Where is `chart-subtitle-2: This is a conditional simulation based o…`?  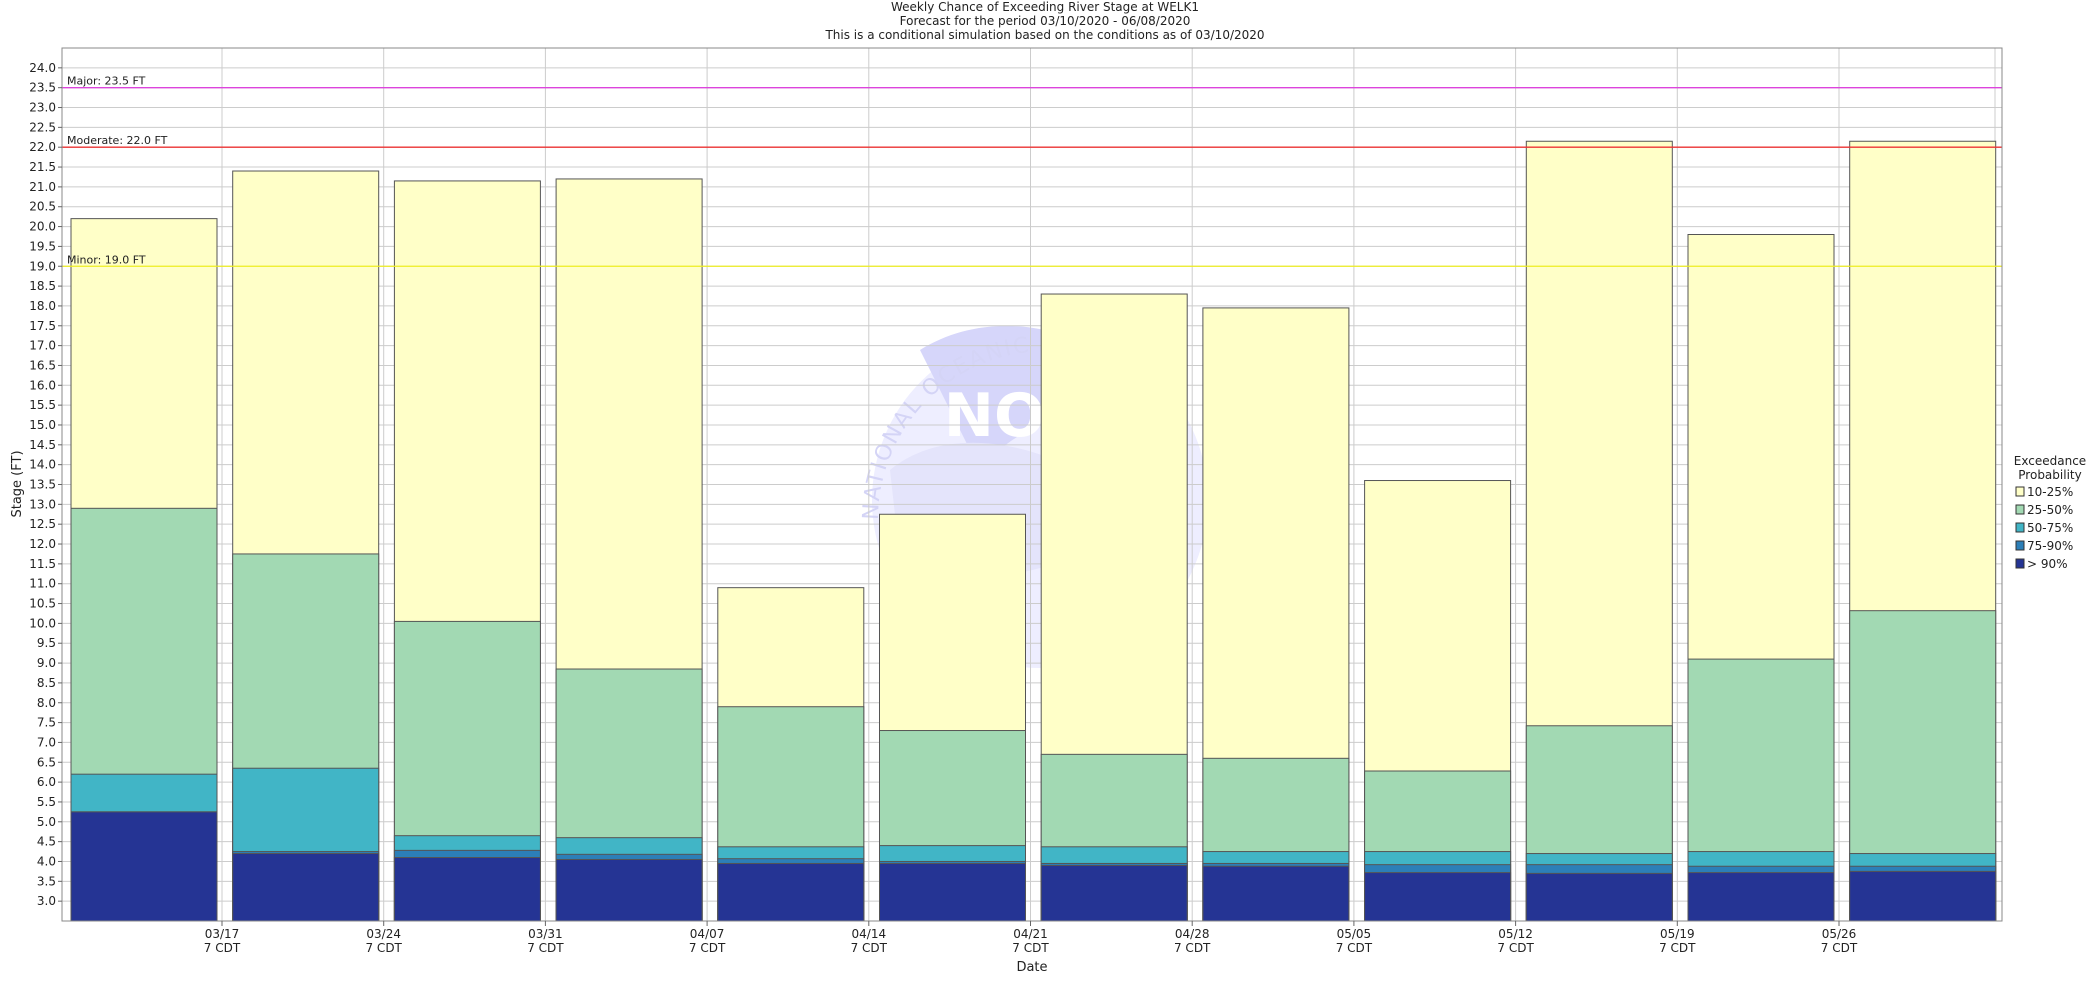 chart-subtitle-2: This is a conditional simulation based o… is located at coordinates (1044, 35).